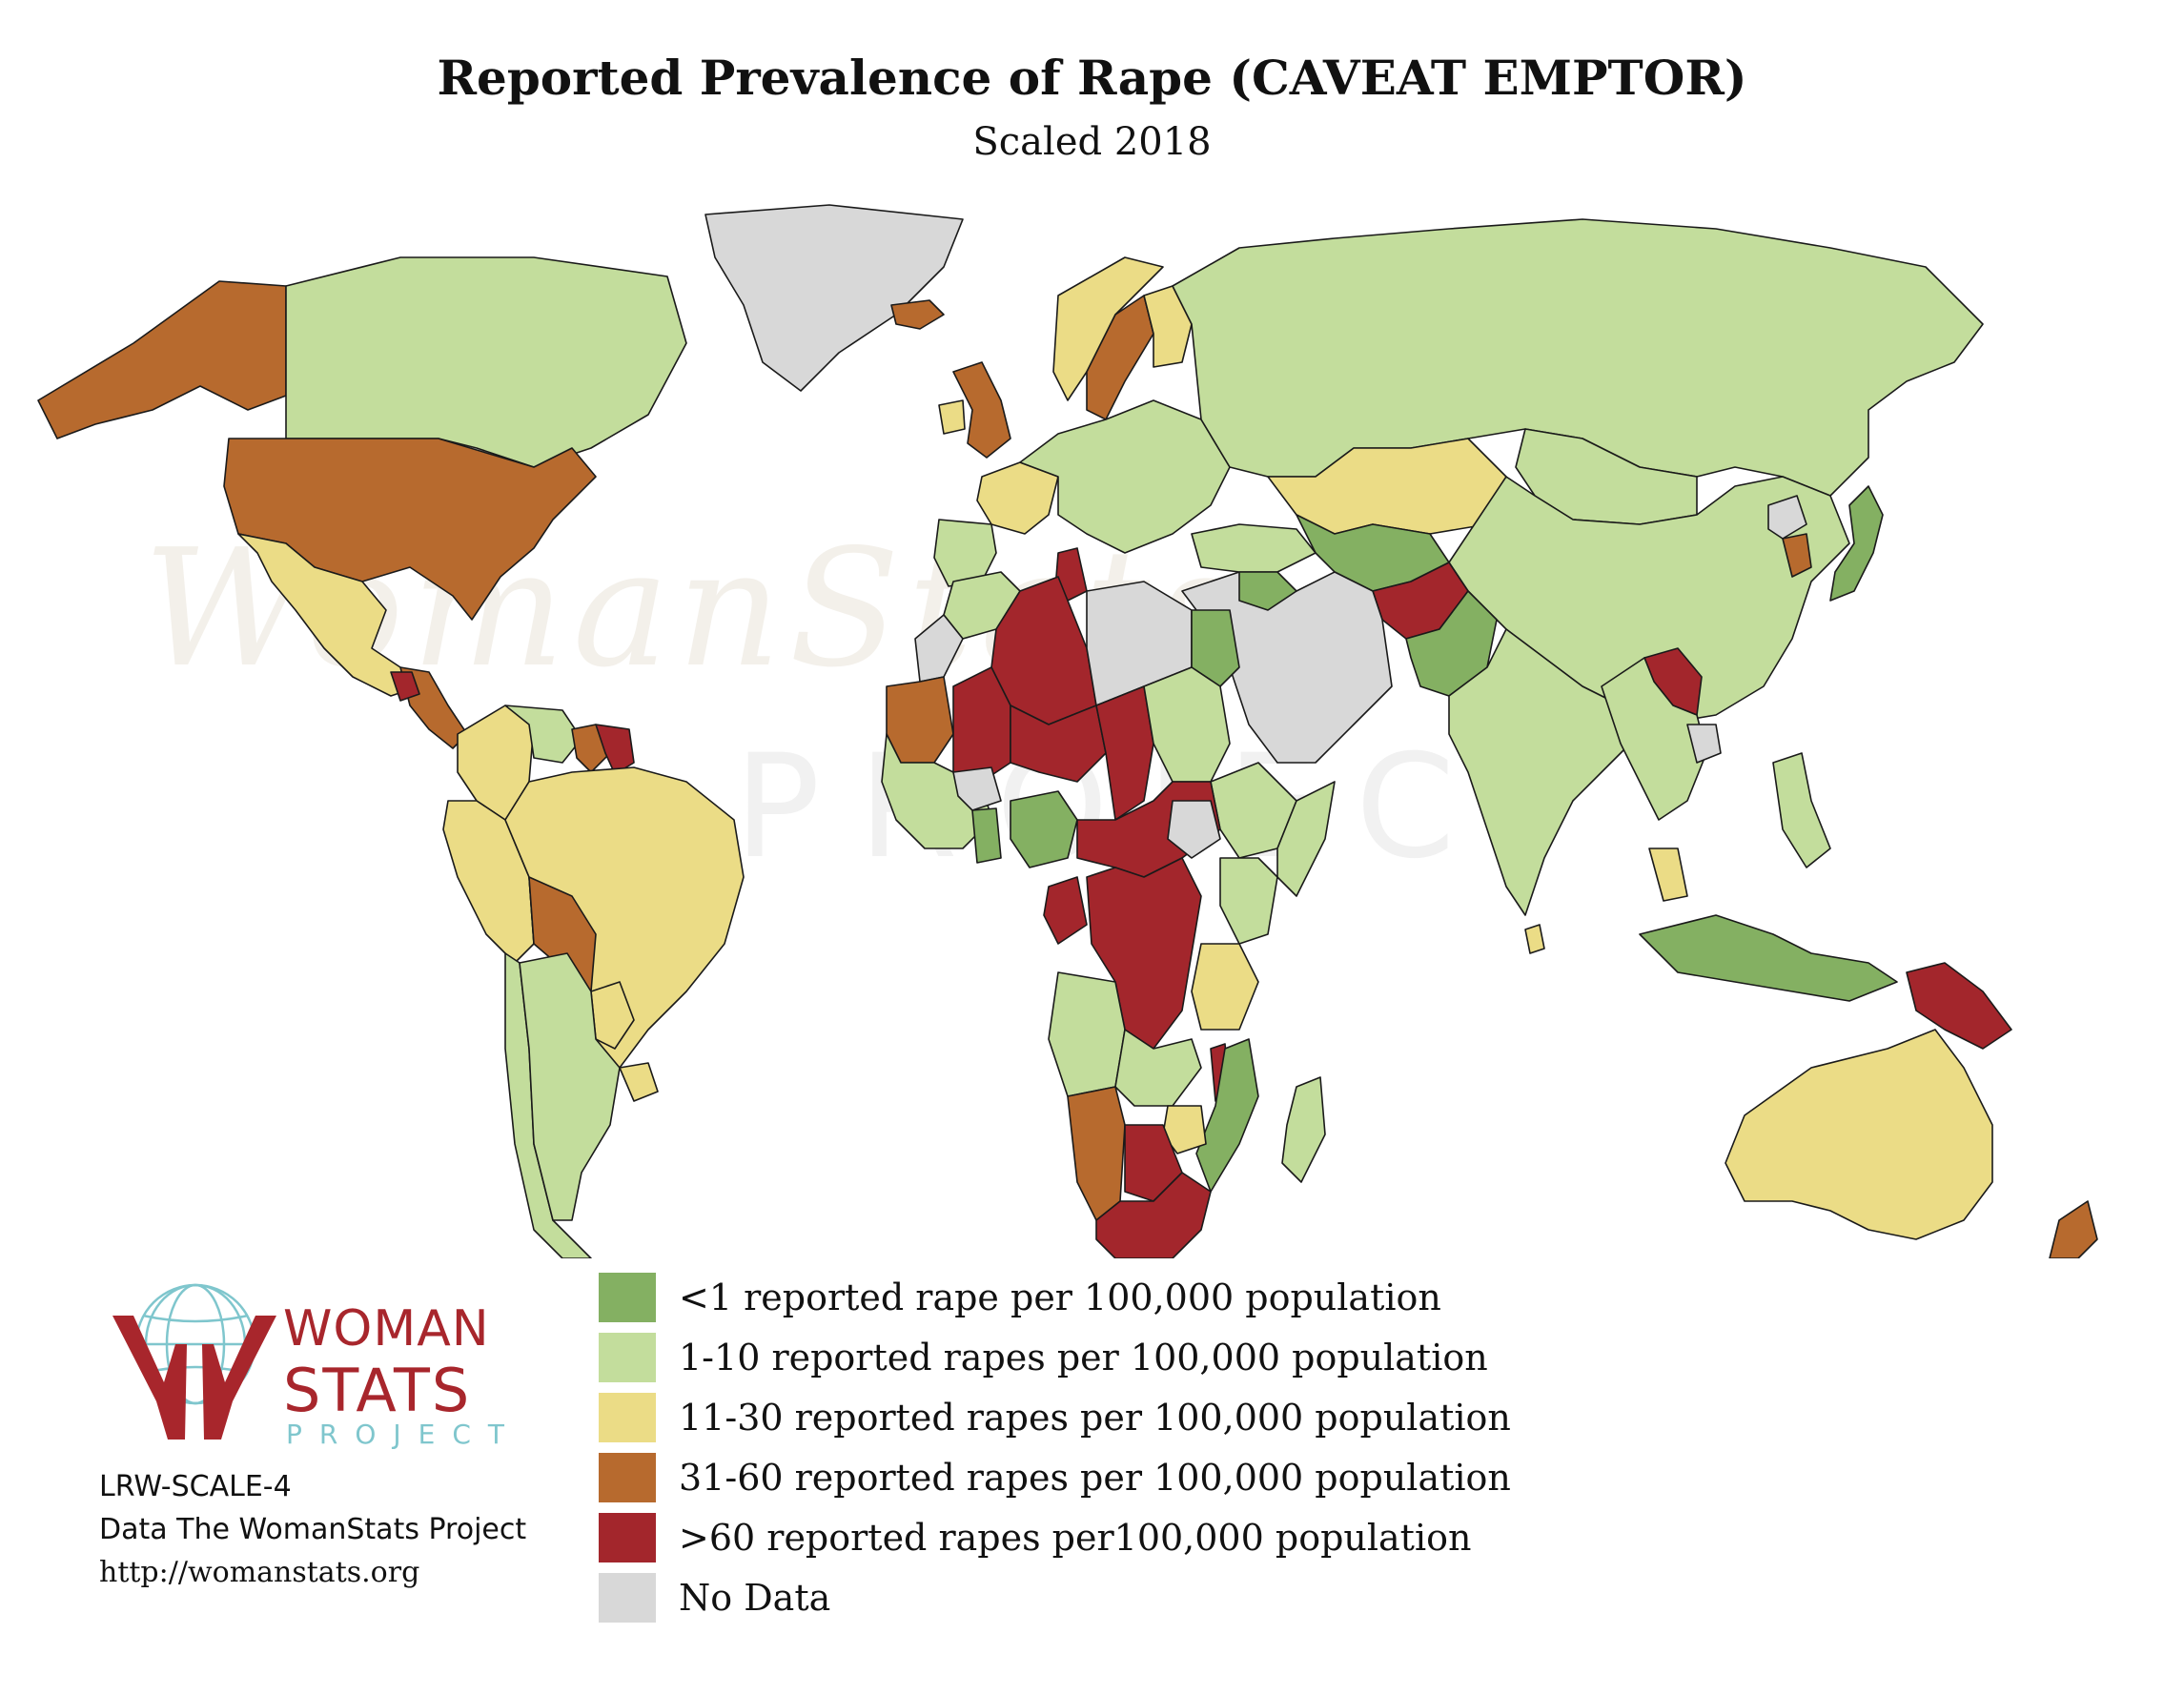  Describe the element at coordinates (1227, 1115) in the screenshot. I see `region-mozambique` at that location.